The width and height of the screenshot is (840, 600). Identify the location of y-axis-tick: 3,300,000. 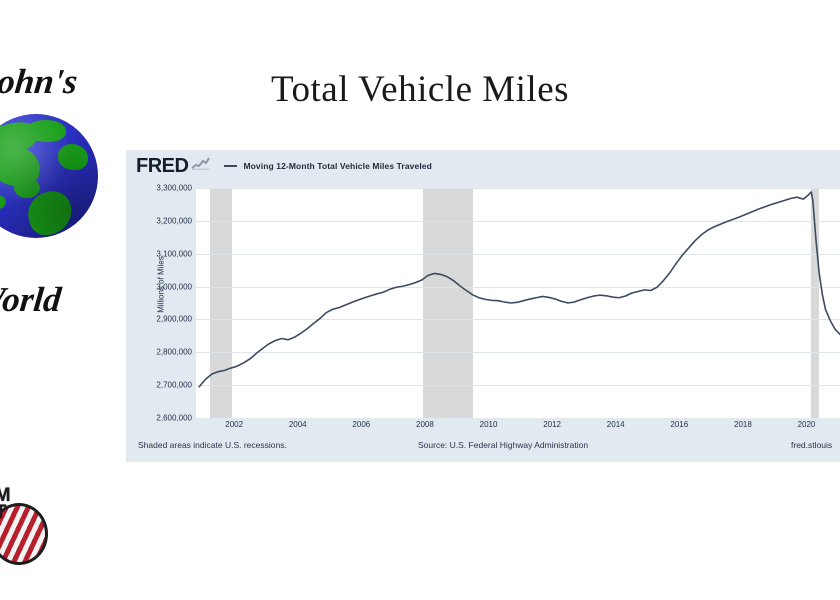
(174, 188).